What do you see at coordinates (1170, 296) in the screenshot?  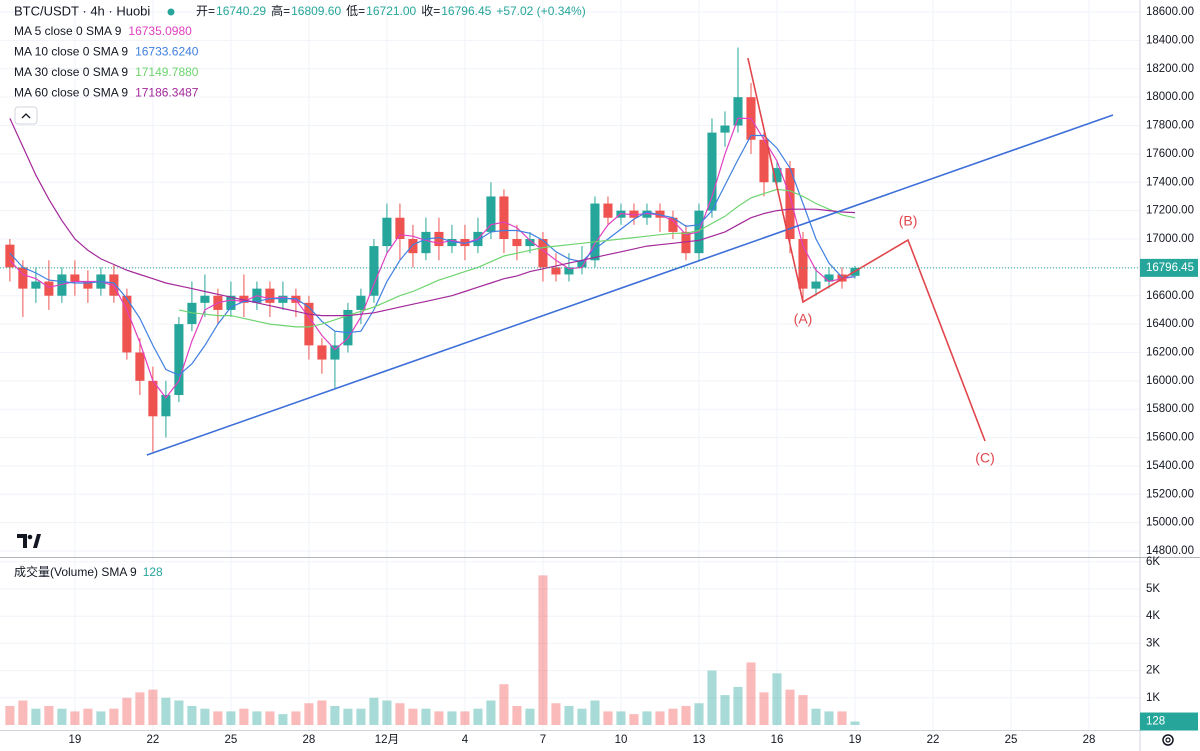 I see `y-tick-label: 16600.00` at bounding box center [1170, 296].